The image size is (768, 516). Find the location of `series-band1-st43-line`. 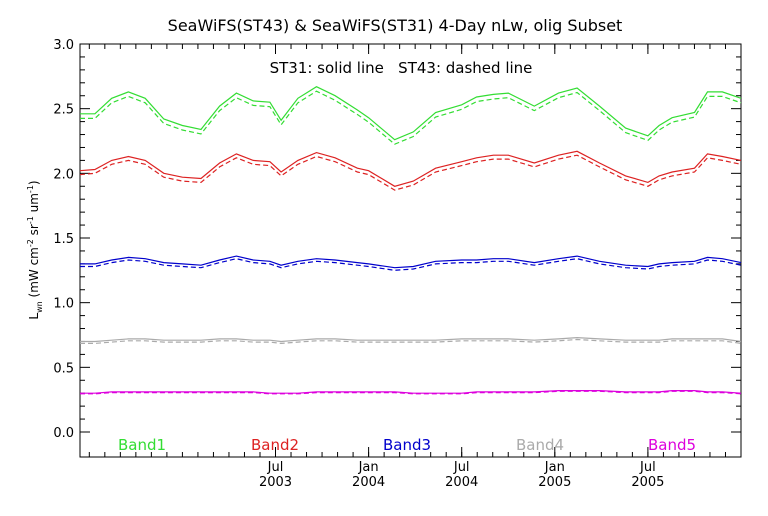

series-band1-st43-line is located at coordinates (411, 117).